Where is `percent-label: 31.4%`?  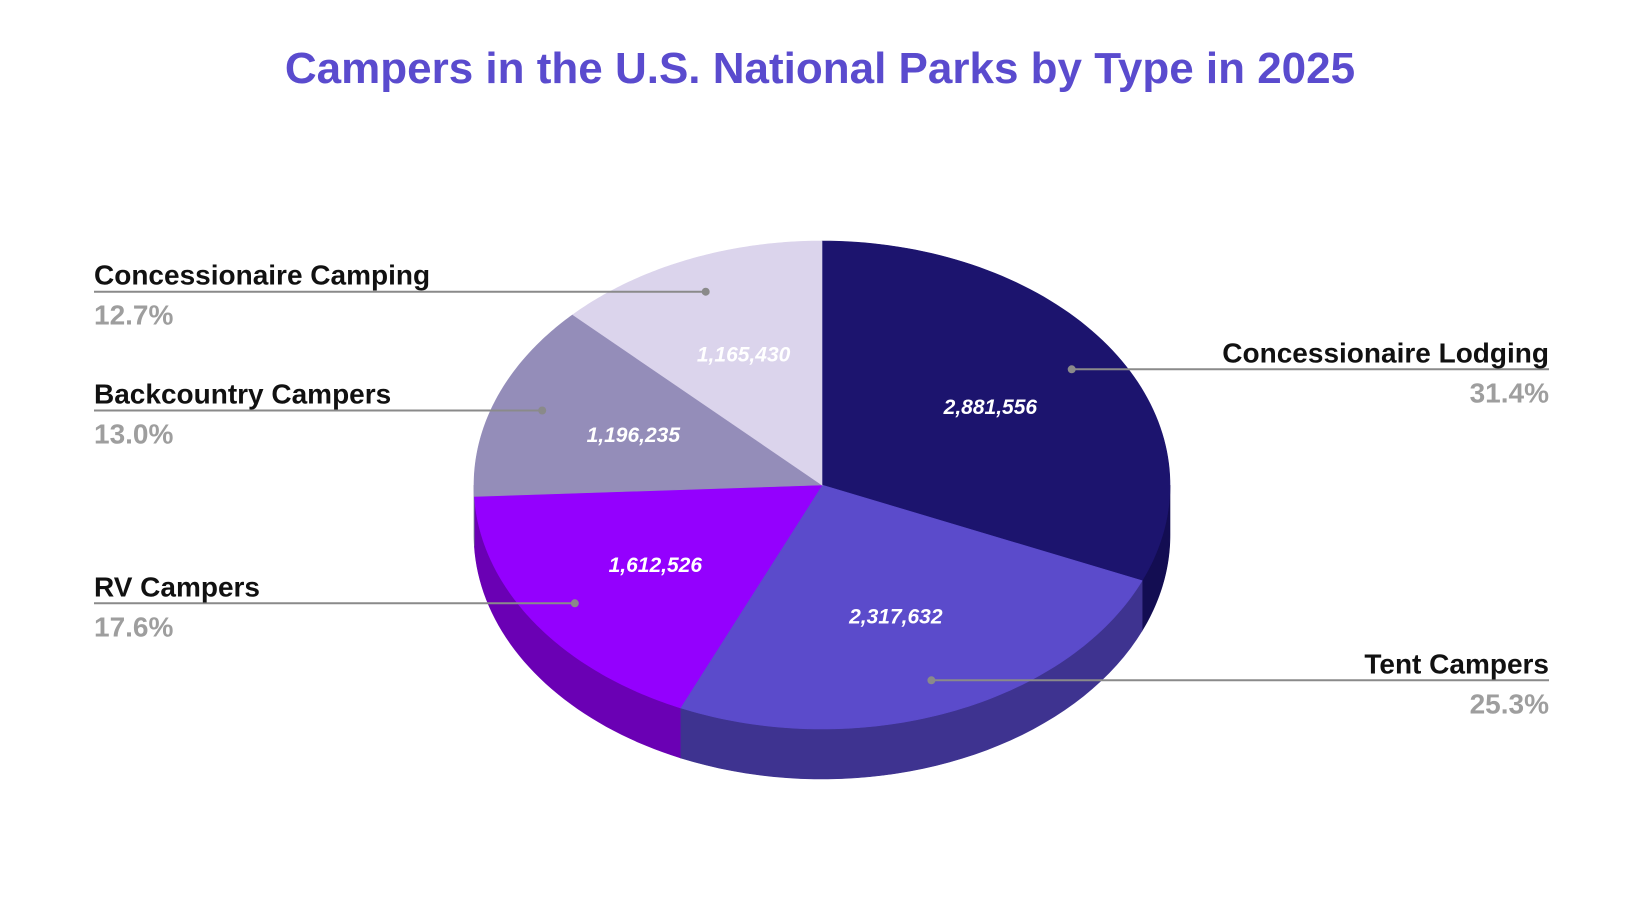
percent-label: 31.4% is located at coordinates (1509, 392).